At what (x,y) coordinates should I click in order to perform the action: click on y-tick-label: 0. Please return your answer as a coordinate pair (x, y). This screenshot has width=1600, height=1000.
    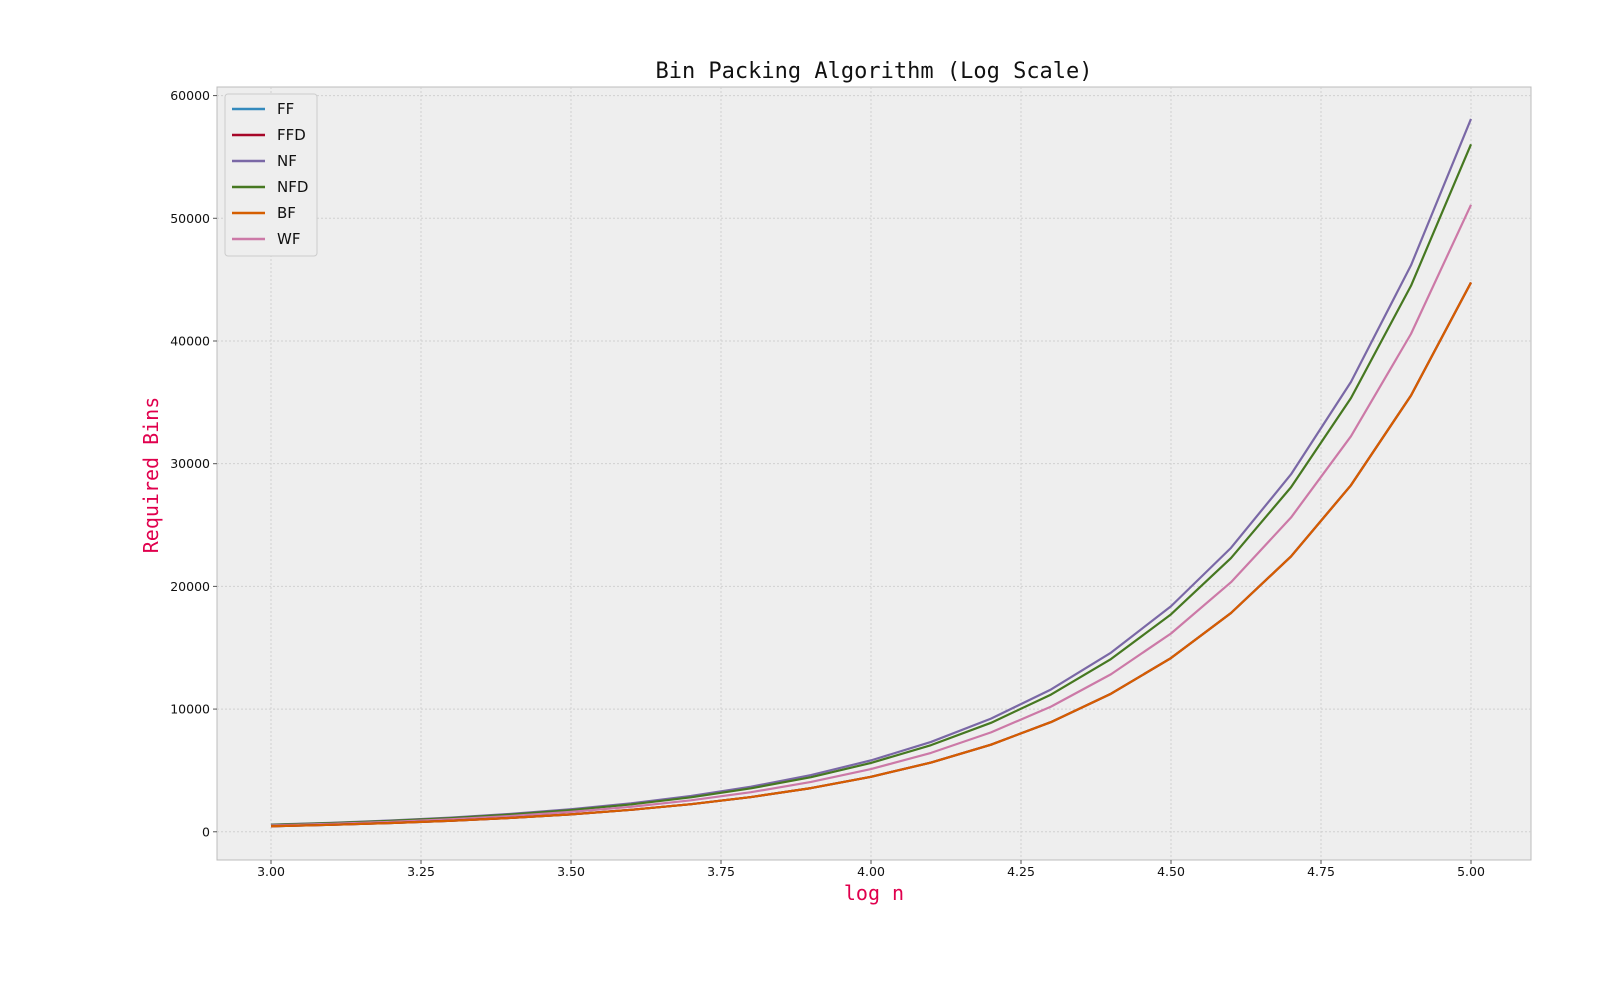
    Looking at the image, I should click on (206, 831).